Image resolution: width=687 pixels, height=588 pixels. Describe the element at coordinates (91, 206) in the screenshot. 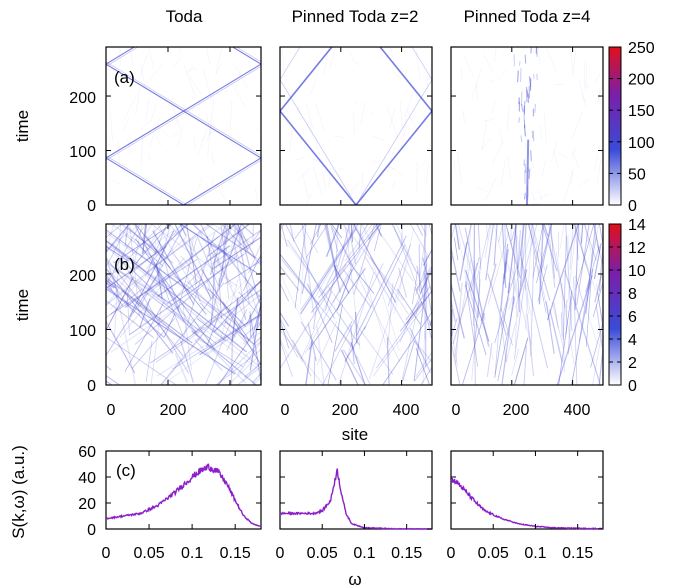

I see `ytick-a-0: 0` at that location.